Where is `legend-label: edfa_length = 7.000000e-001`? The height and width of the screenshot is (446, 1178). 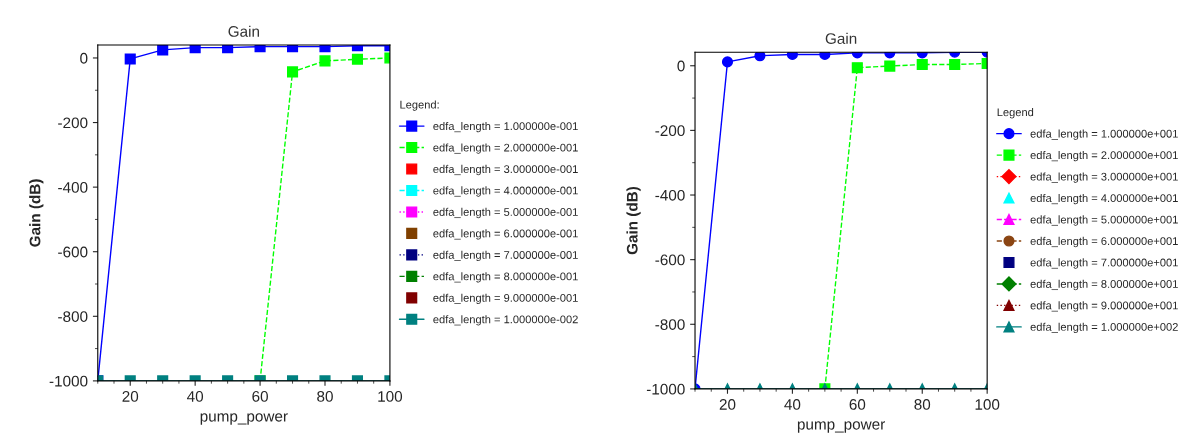 legend-label: edfa_length = 7.000000e-001 is located at coordinates (505, 256).